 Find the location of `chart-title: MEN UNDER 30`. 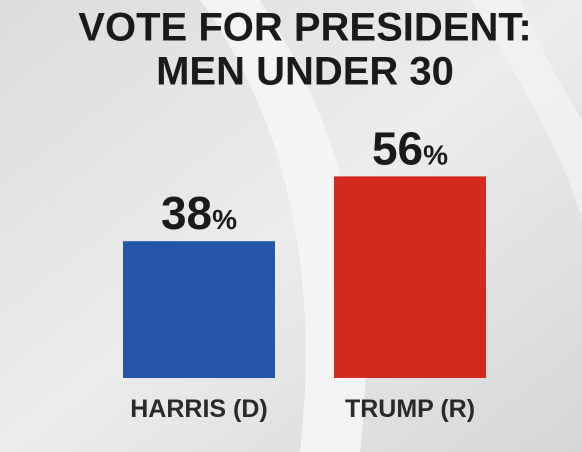

chart-title: MEN UNDER 30 is located at coordinates (305, 72).